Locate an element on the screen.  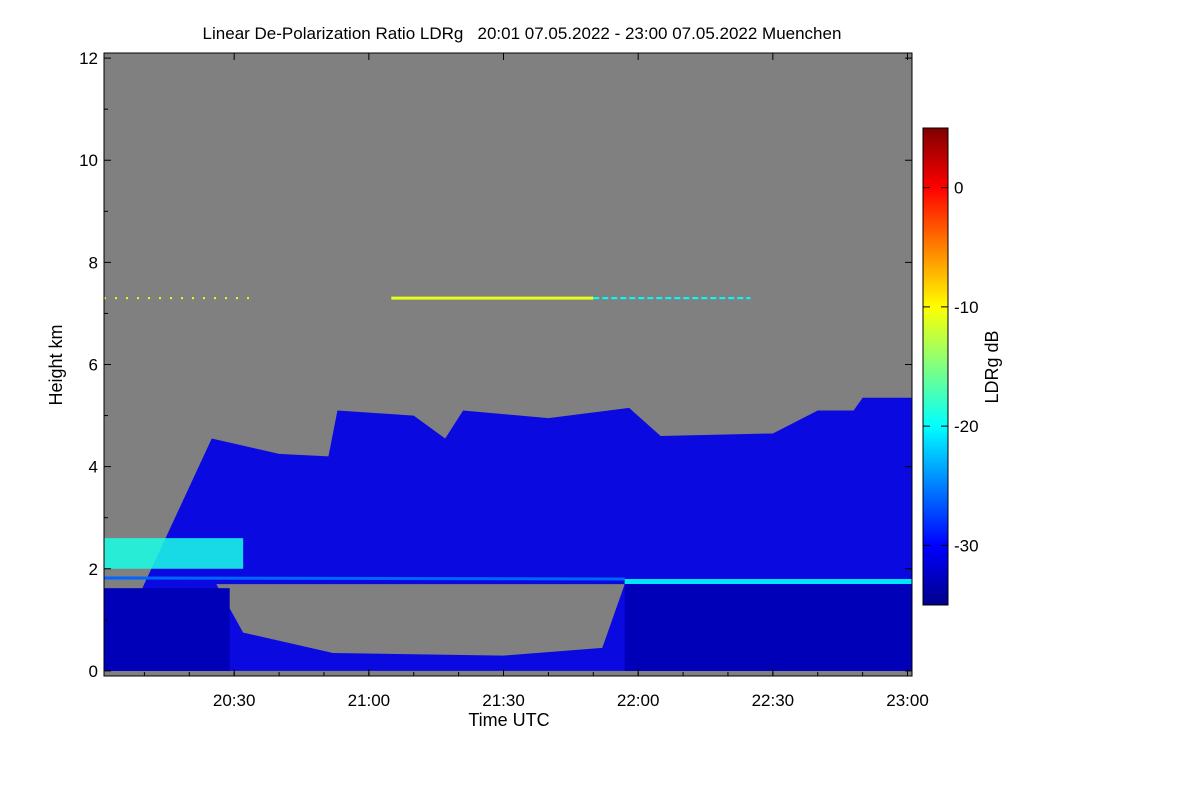
y-tick-label: 0 is located at coordinates (93, 671).